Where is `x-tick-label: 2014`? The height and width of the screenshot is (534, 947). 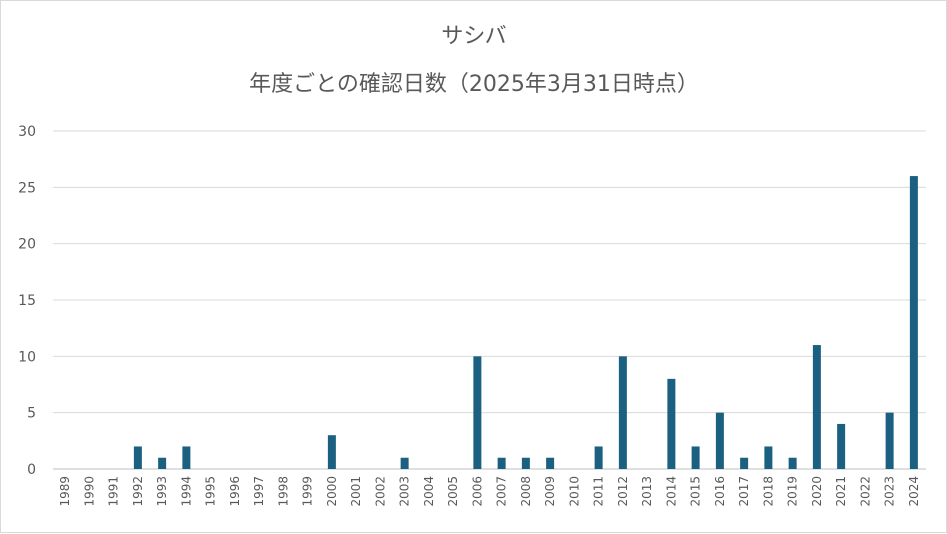 x-tick-label: 2014 is located at coordinates (671, 491).